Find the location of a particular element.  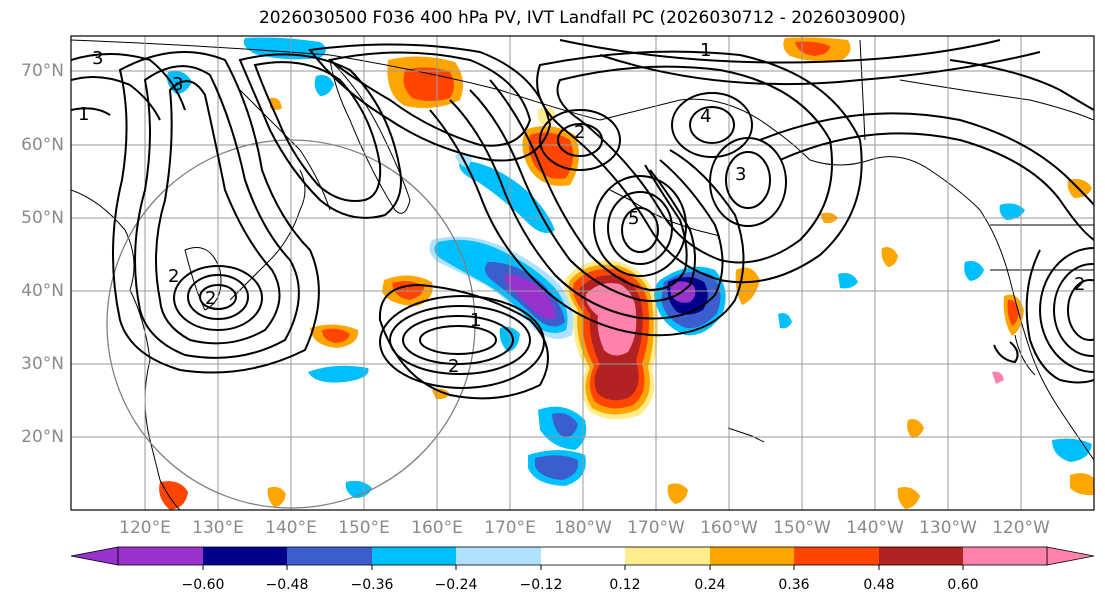

lon-label-140w: 140°W is located at coordinates (875, 528).